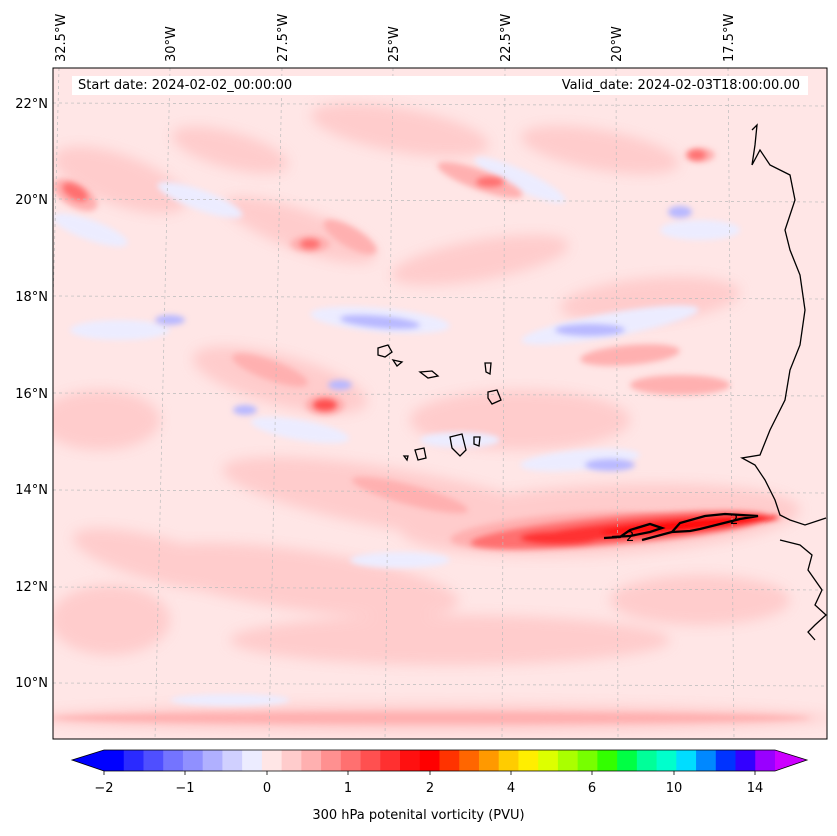  I want to click on africa-coastline, so click(783, 324).